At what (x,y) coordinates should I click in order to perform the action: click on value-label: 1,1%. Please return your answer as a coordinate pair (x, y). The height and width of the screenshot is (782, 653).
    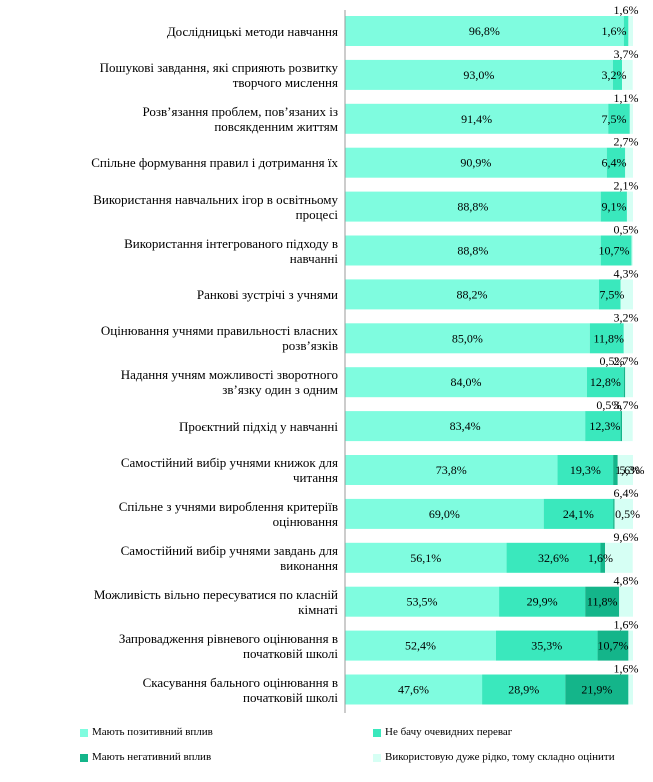
    Looking at the image, I should click on (626, 98).